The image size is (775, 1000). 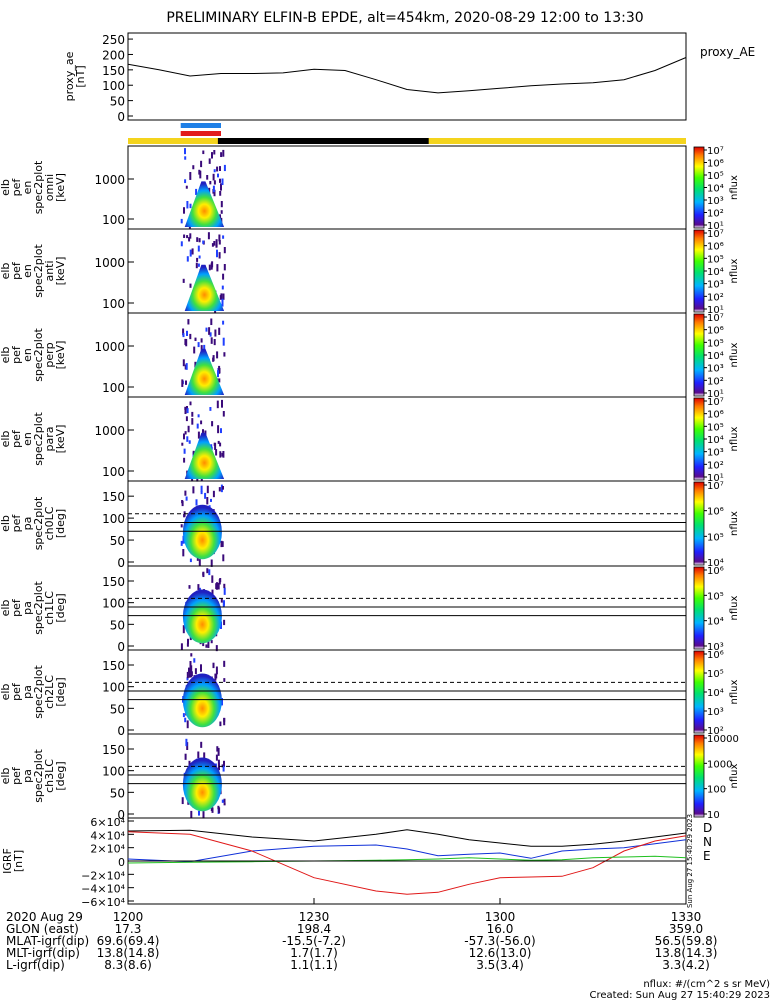 What do you see at coordinates (407, 76) in the screenshot?
I see `plot-frame` at bounding box center [407, 76].